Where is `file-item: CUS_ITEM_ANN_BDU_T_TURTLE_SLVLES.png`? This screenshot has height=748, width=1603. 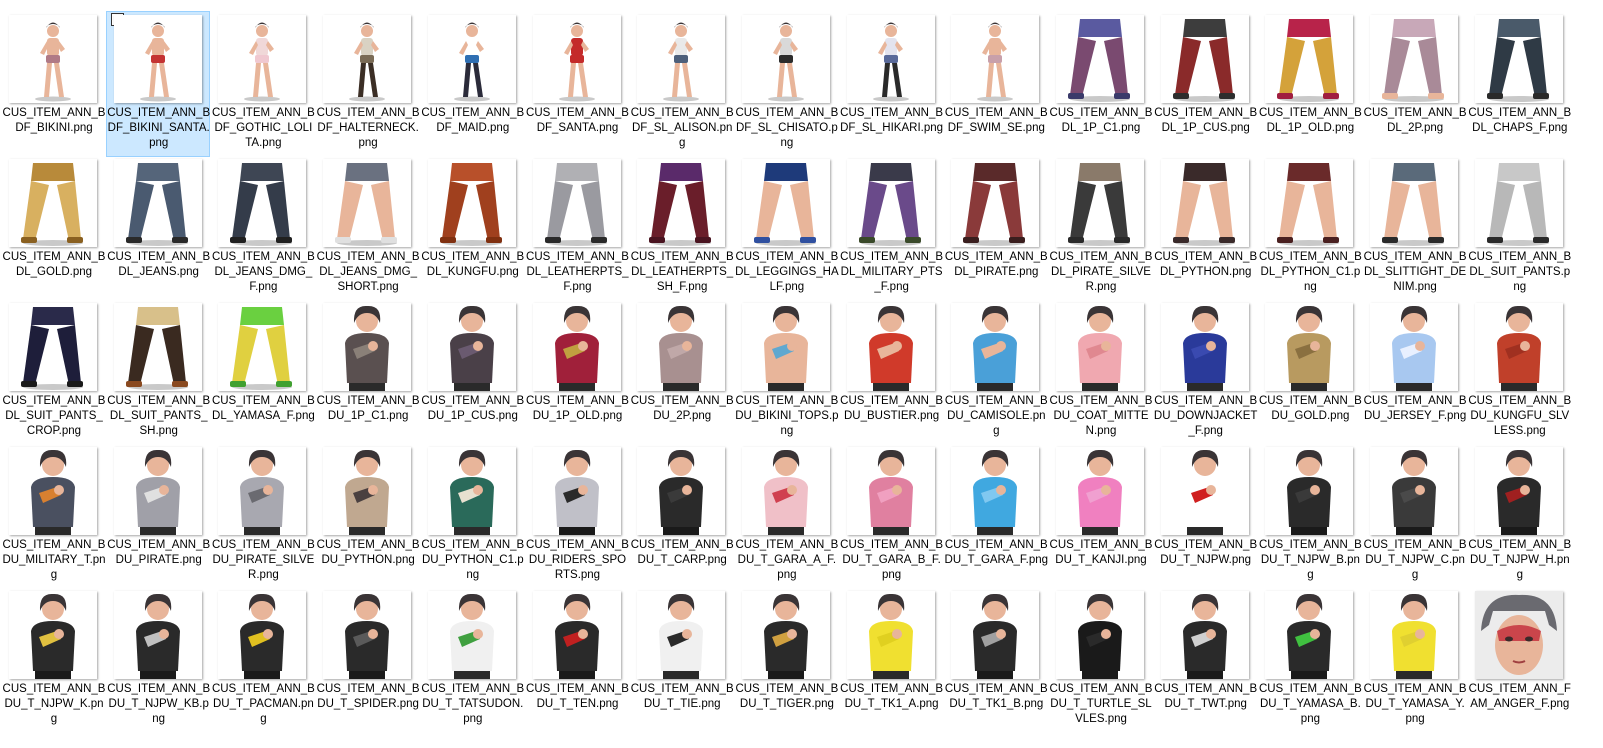
file-item: CUS_ITEM_ANN_BDU_T_TURTLE_SLVLES.png is located at coordinates (1100, 660).